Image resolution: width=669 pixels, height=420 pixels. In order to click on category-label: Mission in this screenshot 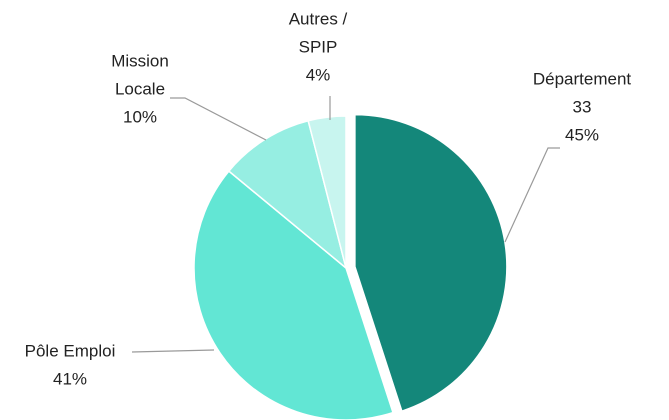, I will do `click(140, 60)`.